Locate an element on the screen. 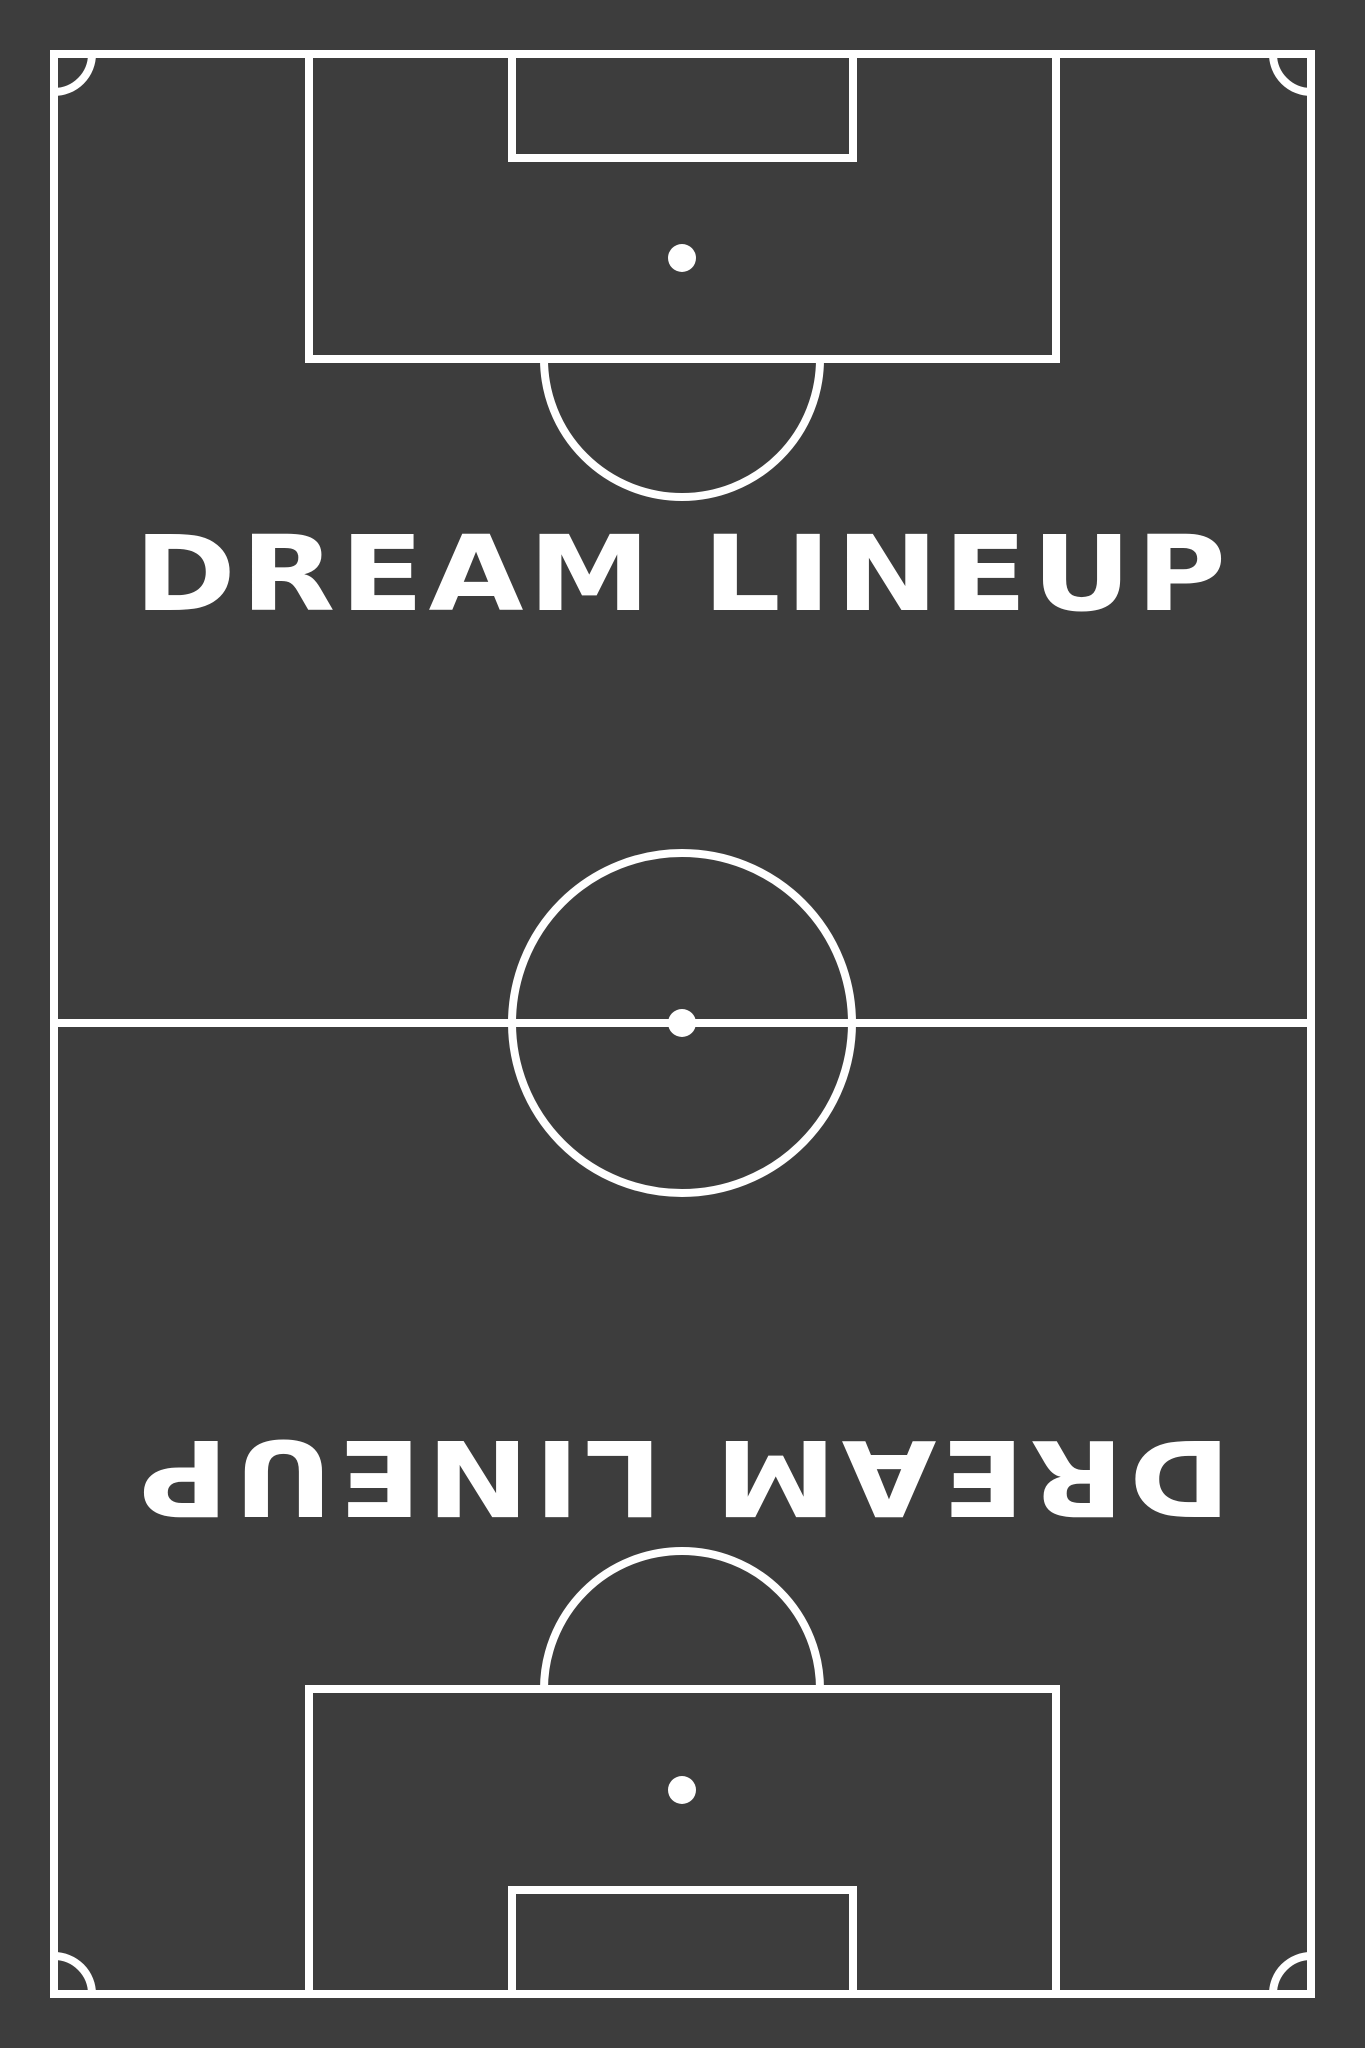  top-penalty-arc is located at coordinates (682, 429).